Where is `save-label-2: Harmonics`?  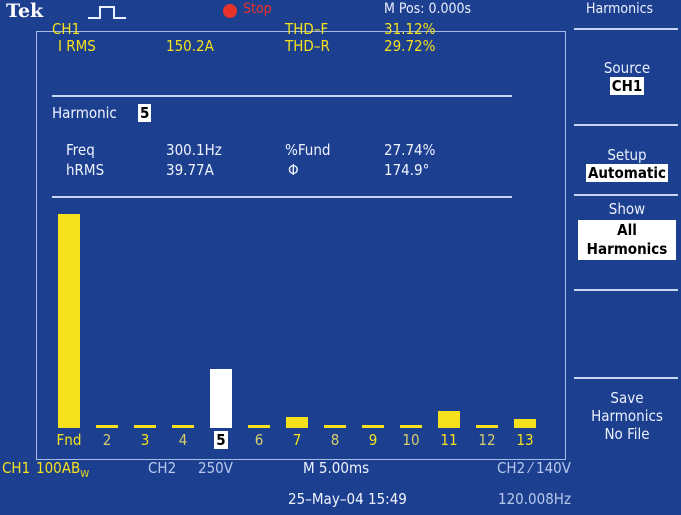
save-label-2: Harmonics is located at coordinates (627, 416).